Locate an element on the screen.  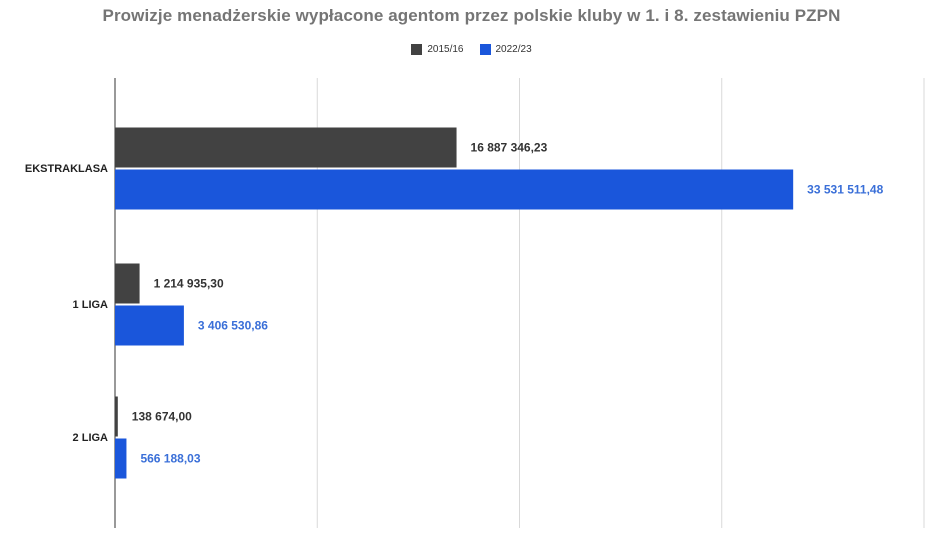
category-label: EKSTRAKLASA is located at coordinates (66, 169).